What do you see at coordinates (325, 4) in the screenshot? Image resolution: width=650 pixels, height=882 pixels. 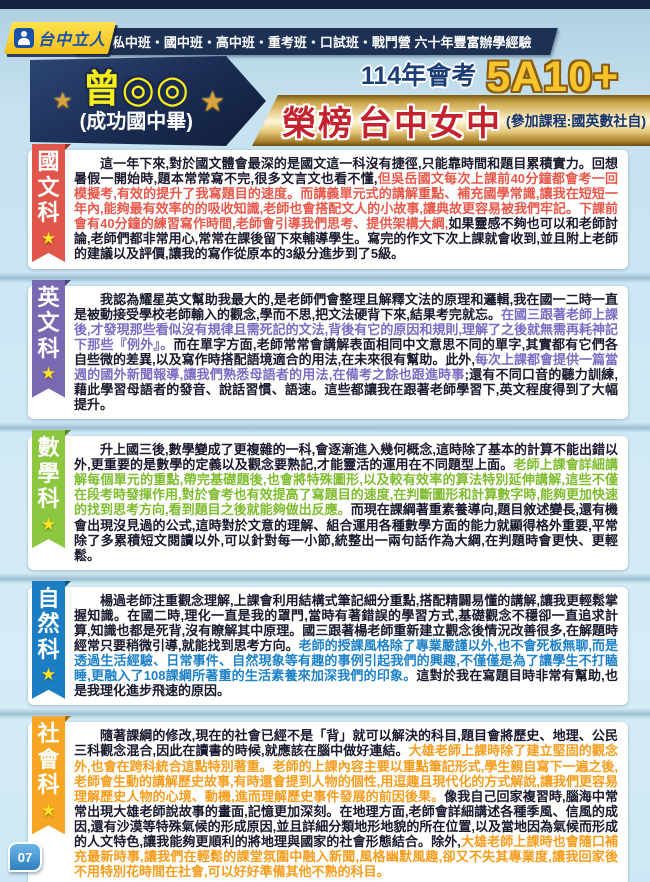 I see `top-navy-bar` at bounding box center [325, 4].